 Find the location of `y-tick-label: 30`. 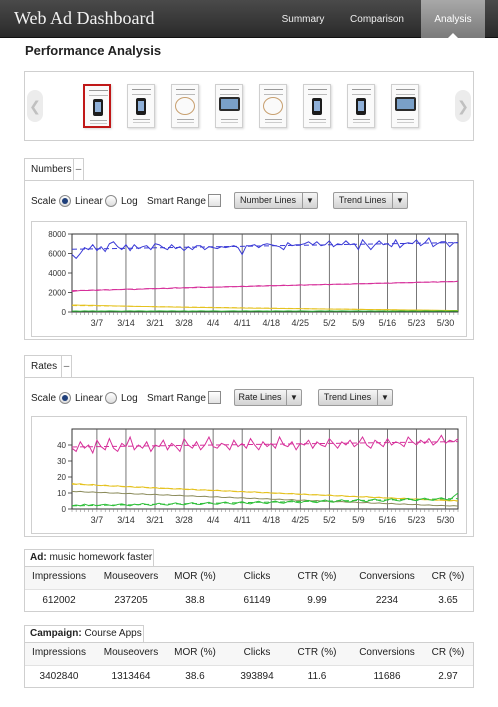

y-tick-label: 30 is located at coordinates (61, 461).